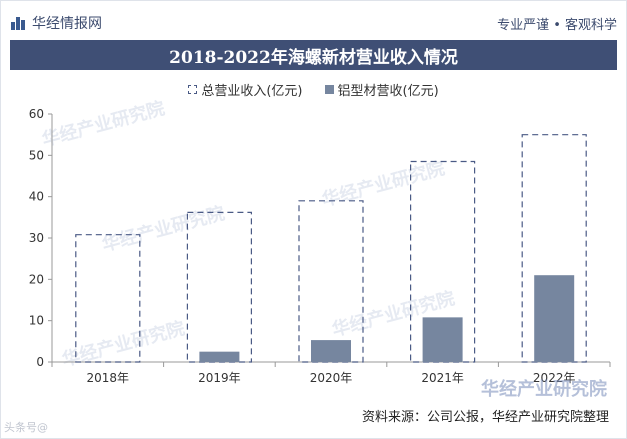  What do you see at coordinates (36, 197) in the screenshot?
I see `y-tick-label: 40` at bounding box center [36, 197].